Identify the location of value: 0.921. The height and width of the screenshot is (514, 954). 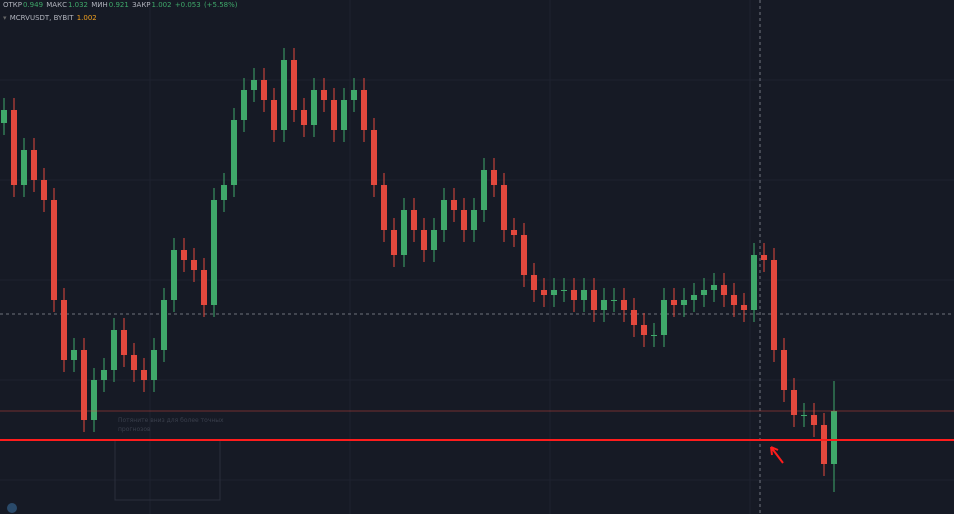
(118, 5).